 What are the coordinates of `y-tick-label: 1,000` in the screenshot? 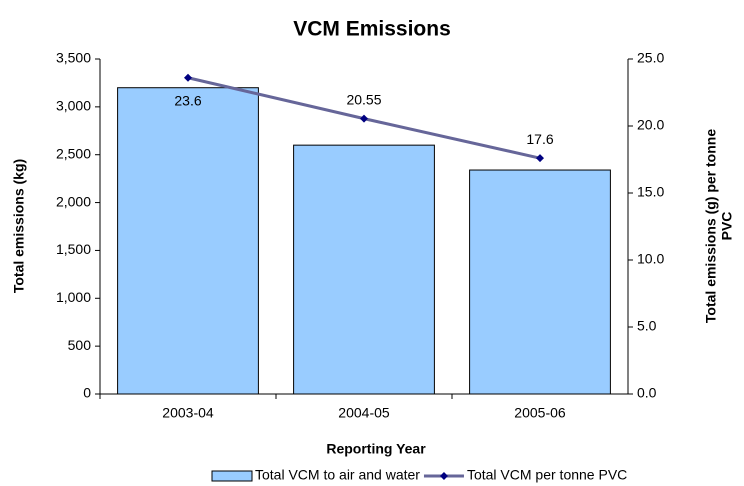 It's located at (73, 297).